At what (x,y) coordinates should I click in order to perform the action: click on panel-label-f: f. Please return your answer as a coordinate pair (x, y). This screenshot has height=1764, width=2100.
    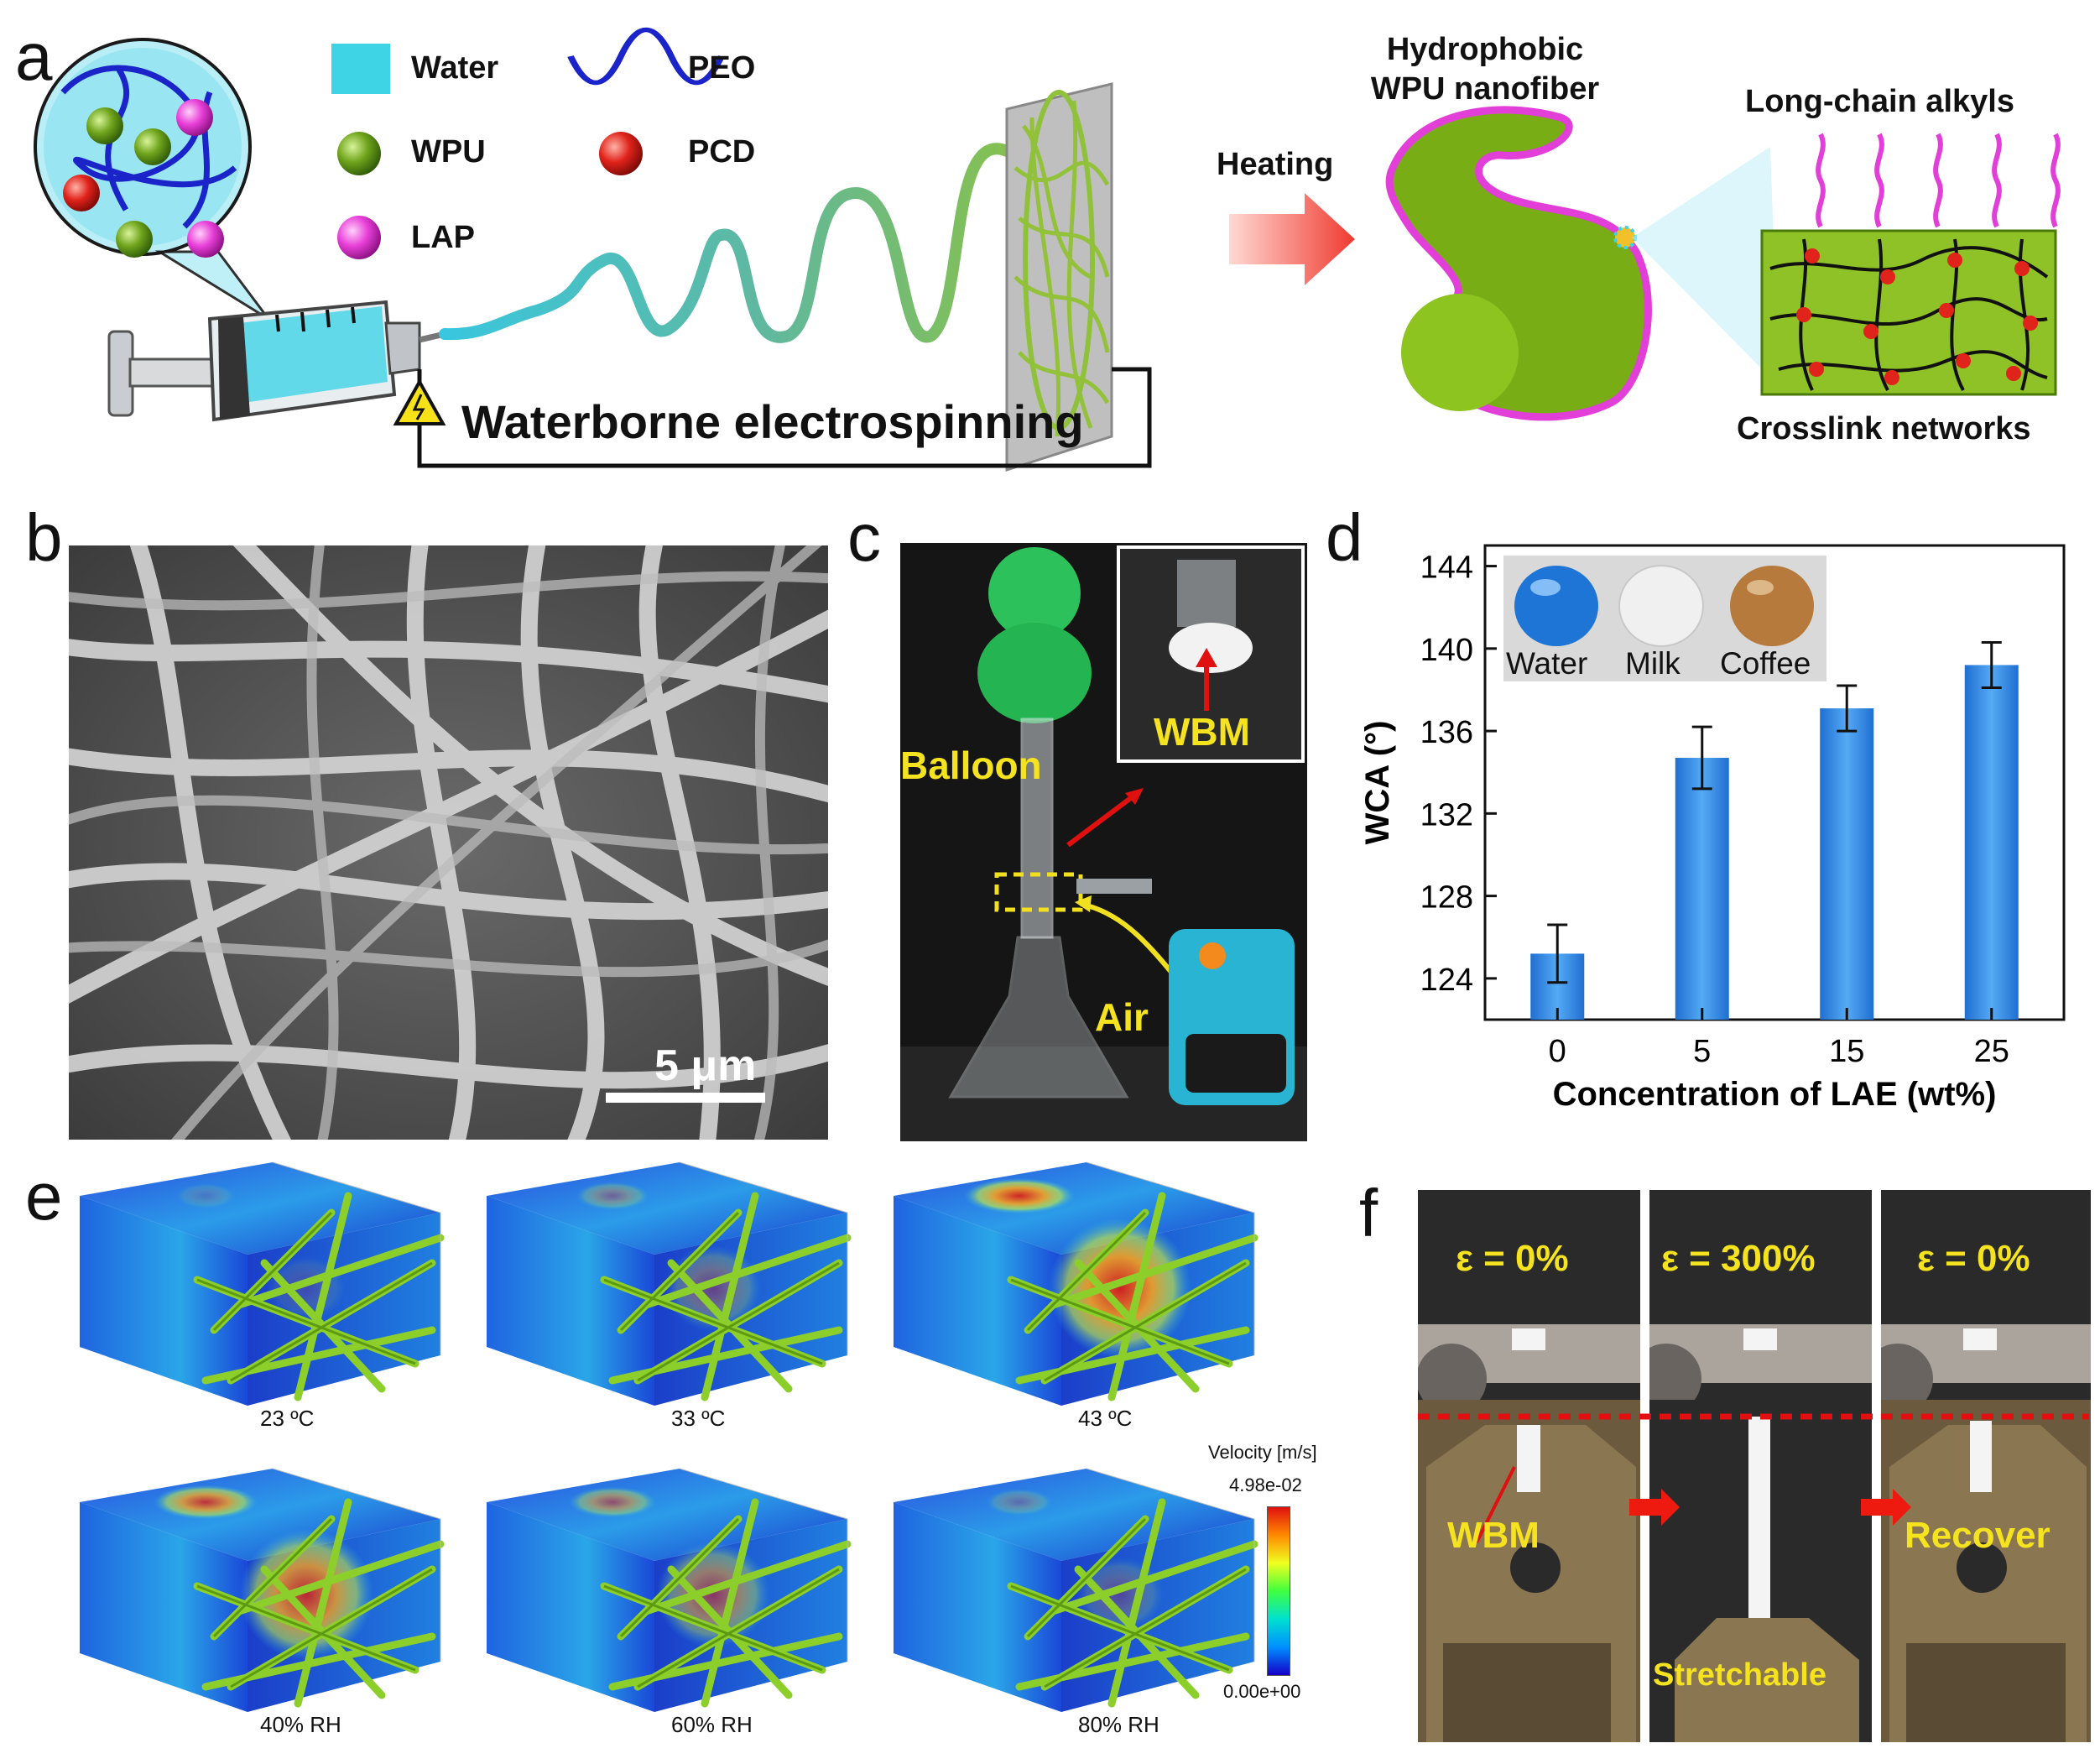
    Looking at the image, I should click on (1368, 1213).